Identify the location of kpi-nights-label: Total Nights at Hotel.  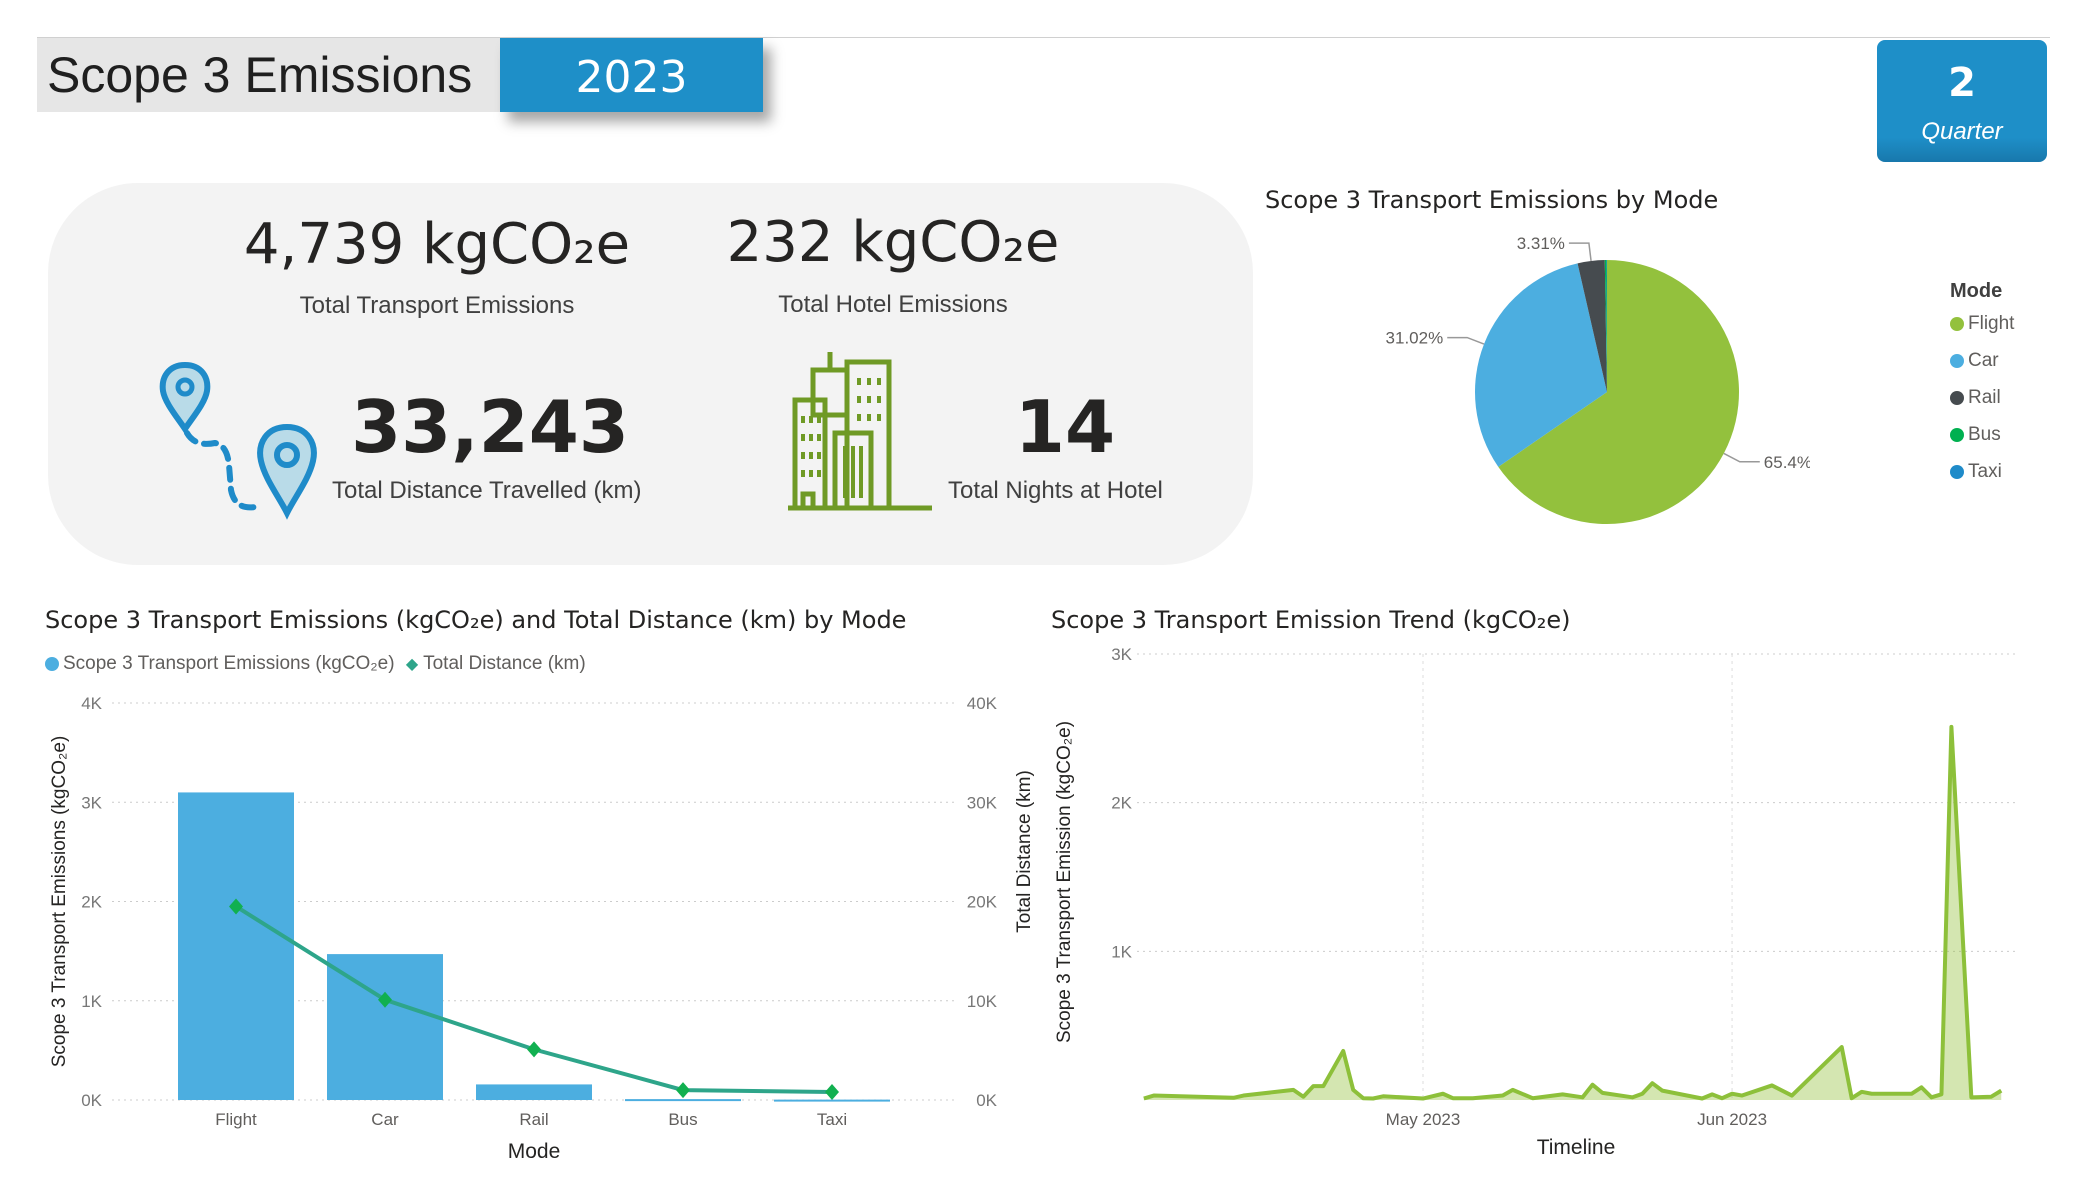
(1055, 490).